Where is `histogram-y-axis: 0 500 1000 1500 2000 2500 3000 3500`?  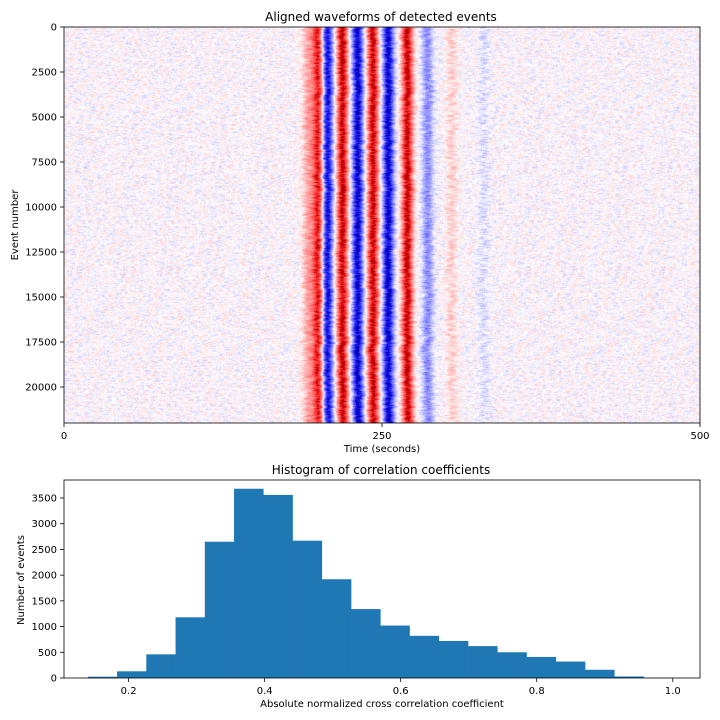 histogram-y-axis: 0 500 1000 1500 2000 2500 3000 3500 is located at coordinates (48, 589).